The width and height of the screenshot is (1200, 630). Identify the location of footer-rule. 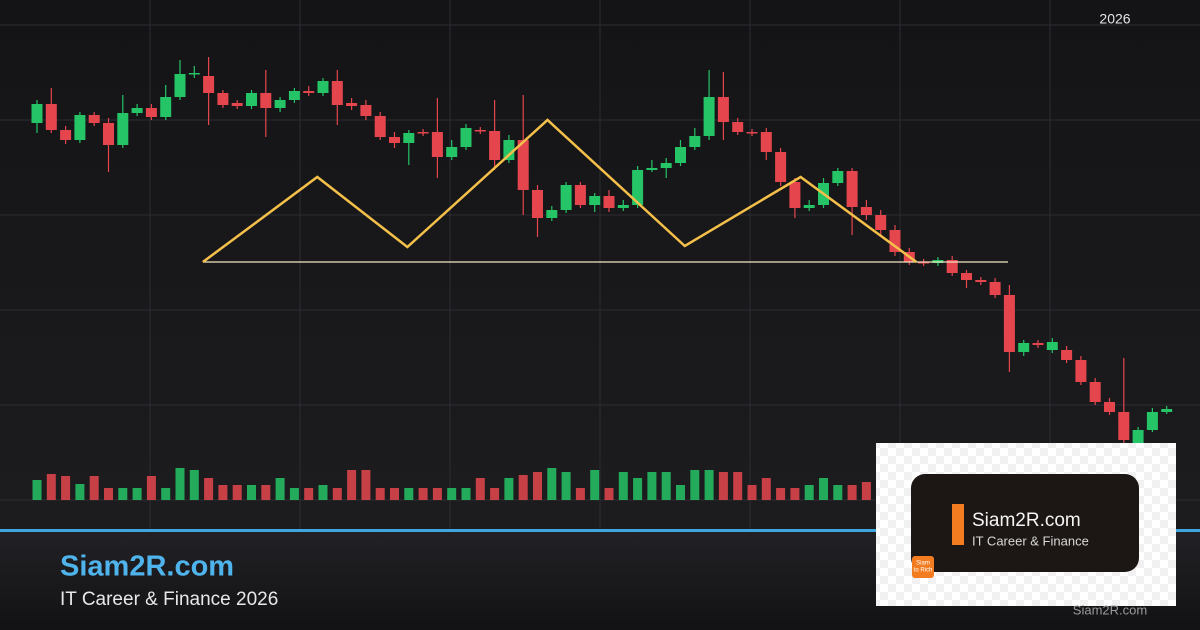
(600, 530).